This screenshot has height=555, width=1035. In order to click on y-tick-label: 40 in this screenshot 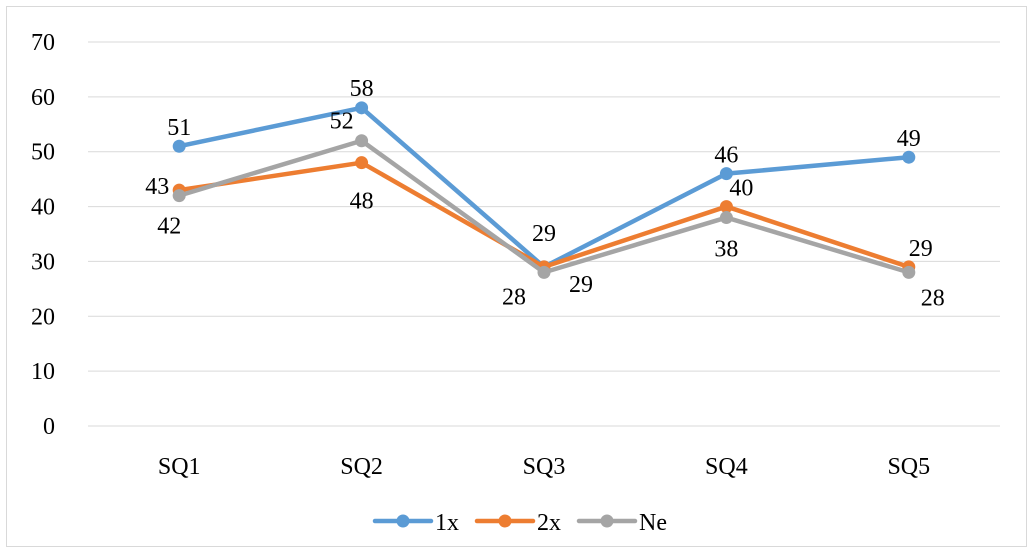, I will do `click(43, 208)`.